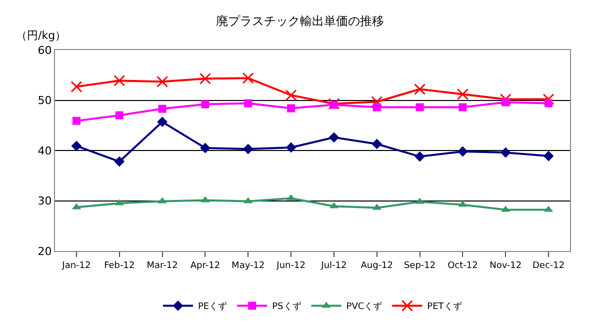  Describe the element at coordinates (76, 265) in the screenshot. I see `x-tick-label: Jan-12` at that location.